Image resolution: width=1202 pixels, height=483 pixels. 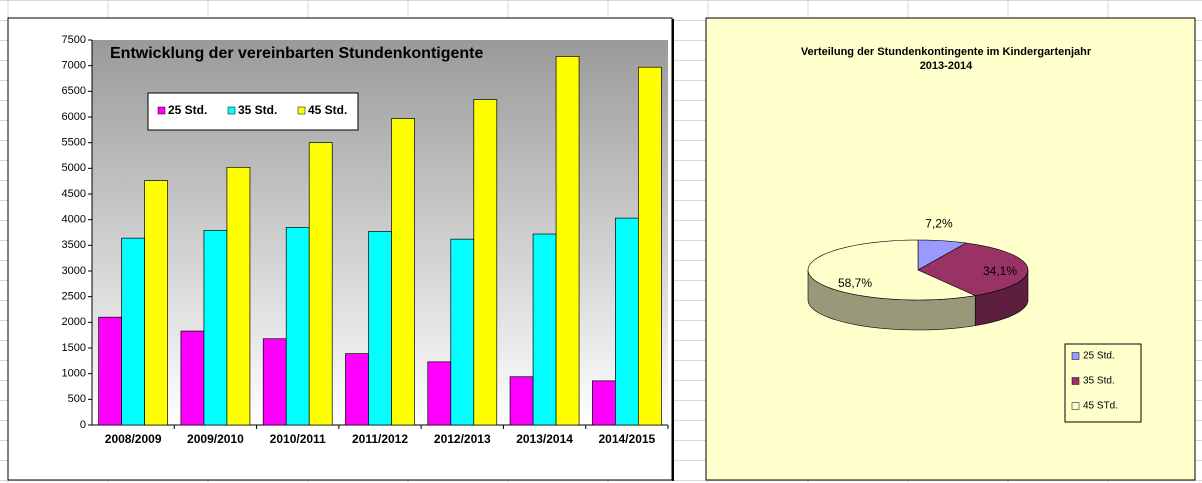 I want to click on x-tick-label: 2011/2012, so click(x=380, y=439).